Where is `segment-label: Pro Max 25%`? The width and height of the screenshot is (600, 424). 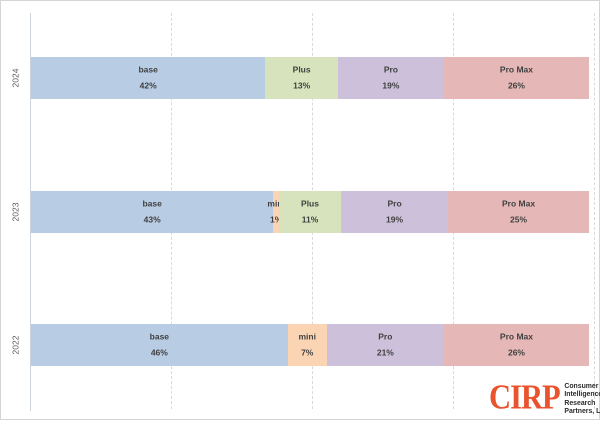
segment-label: Pro Max 25% is located at coordinates (518, 211).